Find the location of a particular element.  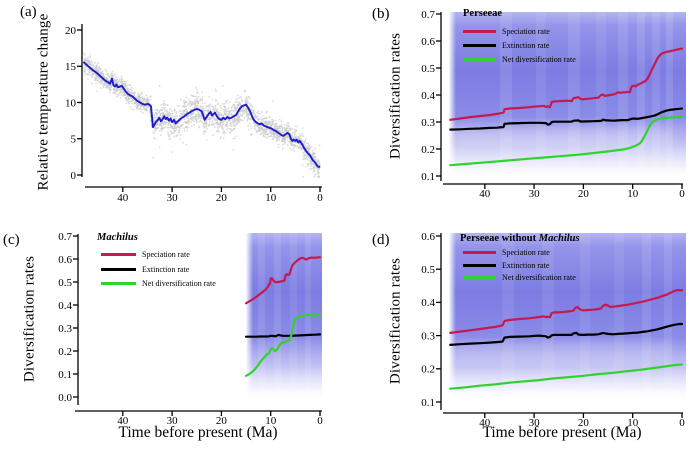

panel-a-chart: 0 5 10 15 20 40 30 20 10 0 is located at coordinates (194, 114).